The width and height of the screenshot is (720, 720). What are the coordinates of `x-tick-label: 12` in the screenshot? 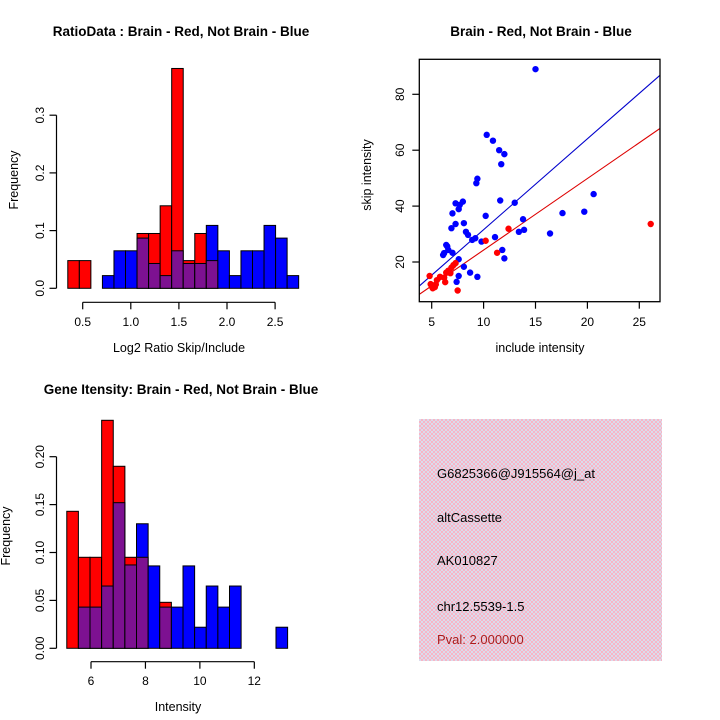 It's located at (255, 681).